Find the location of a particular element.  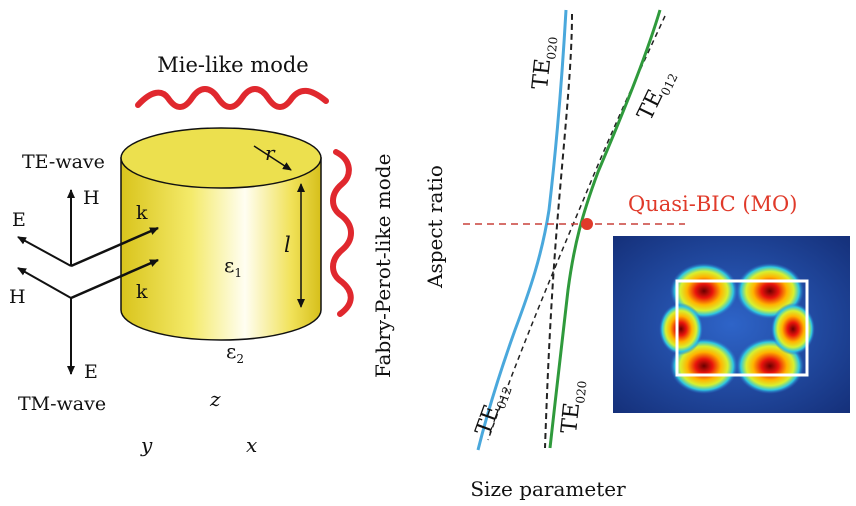

aspect-ratio-label: Aspect ratio is located at coordinates (435, 227).